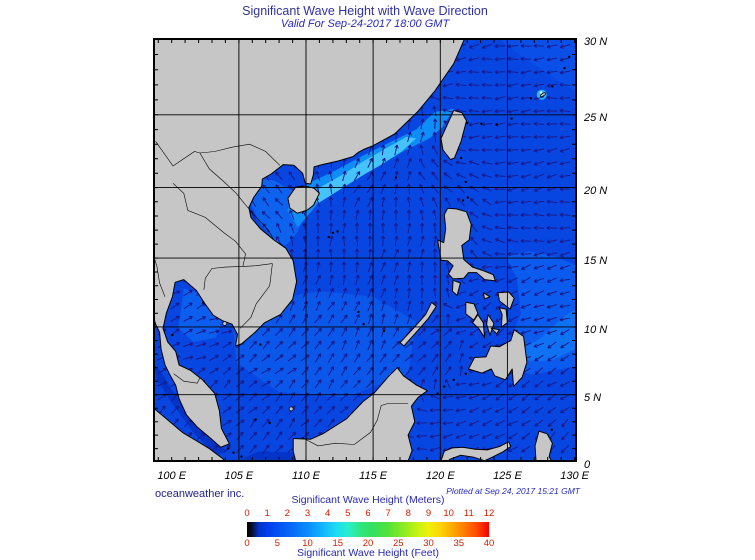 This screenshot has height=560, width=755. What do you see at coordinates (363, 170) in the screenshot?
I see `wave-region-hk-swell-core` at bounding box center [363, 170].